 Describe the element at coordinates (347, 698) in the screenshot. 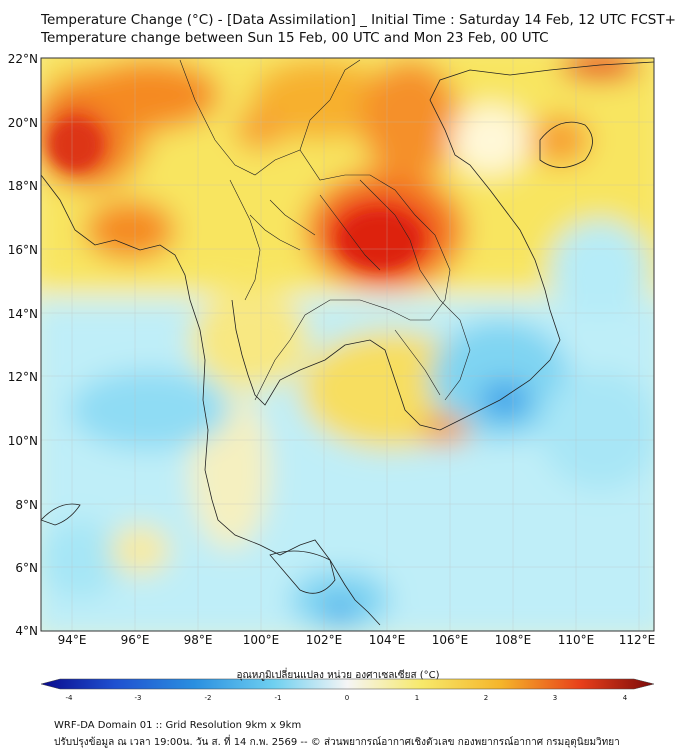

I see `colorbar-tick: 0` at that location.